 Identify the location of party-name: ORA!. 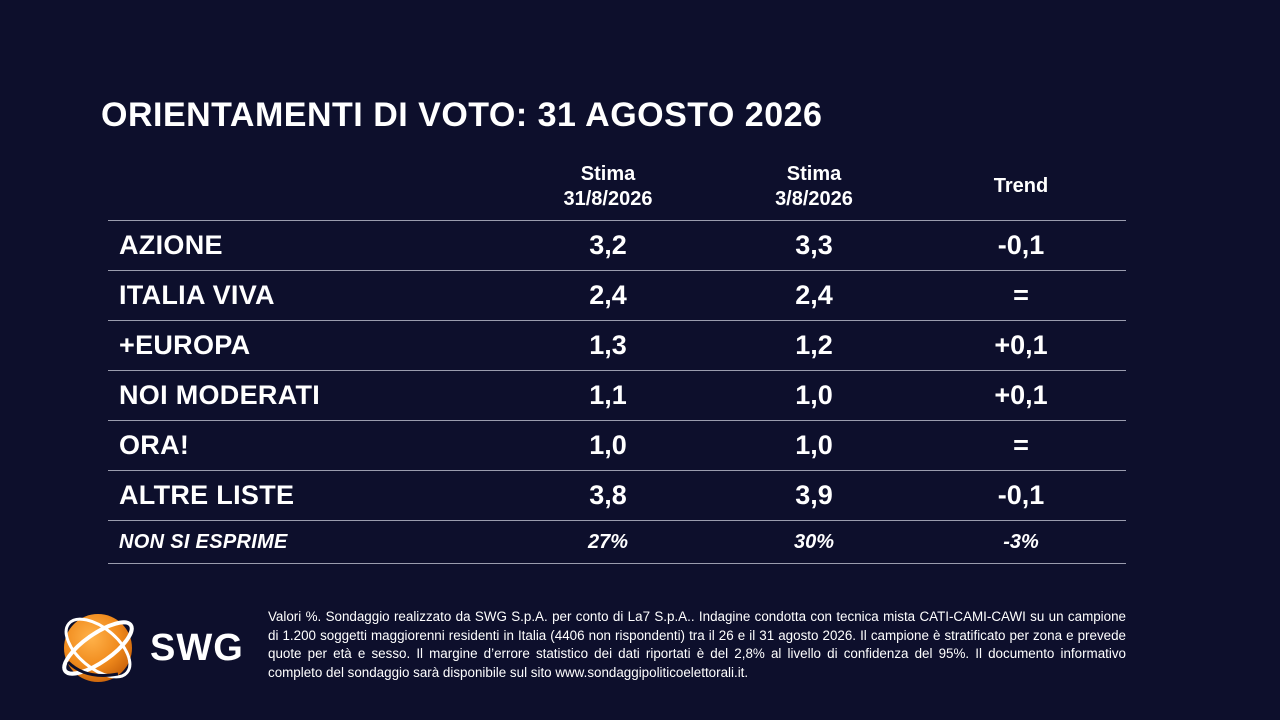
(154, 445).